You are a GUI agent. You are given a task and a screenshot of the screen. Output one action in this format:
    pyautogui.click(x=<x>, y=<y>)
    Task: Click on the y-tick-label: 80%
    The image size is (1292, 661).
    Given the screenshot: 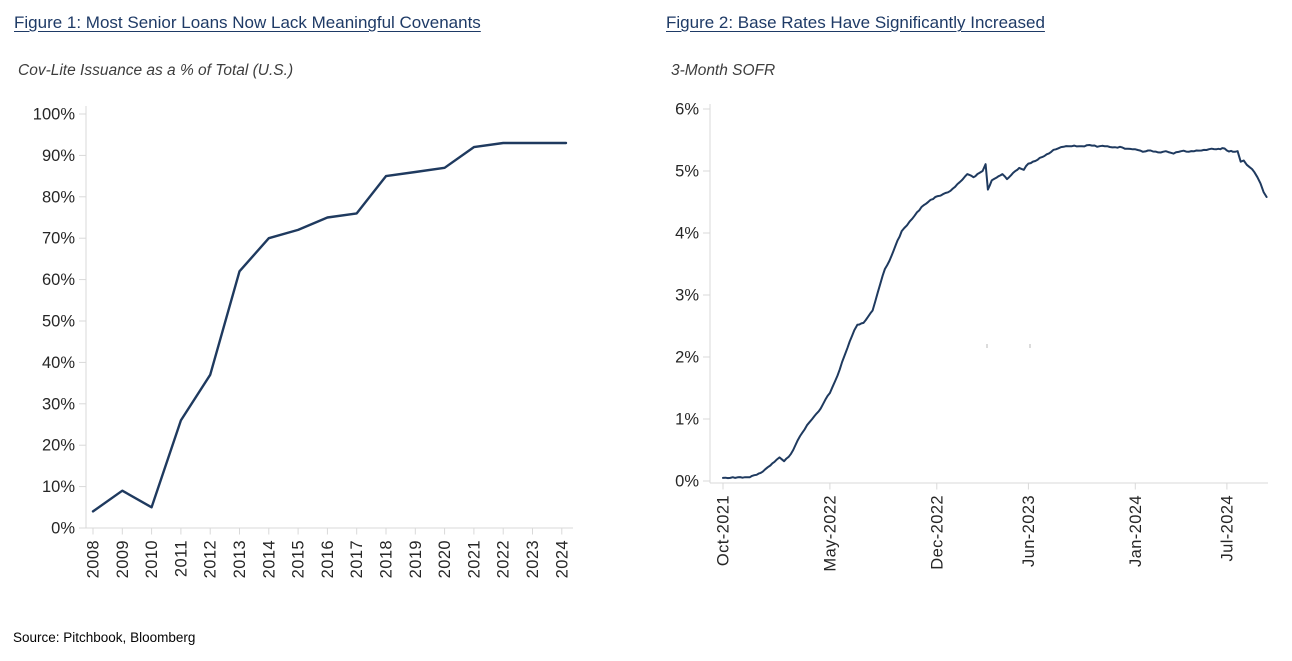 What is the action you would take?
    pyautogui.click(x=58, y=197)
    